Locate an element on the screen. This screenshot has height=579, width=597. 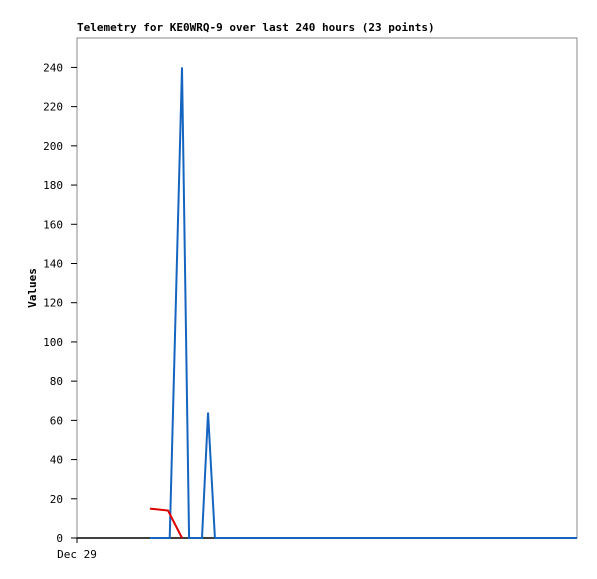
y-tick-label: 100 is located at coordinates (53, 342).